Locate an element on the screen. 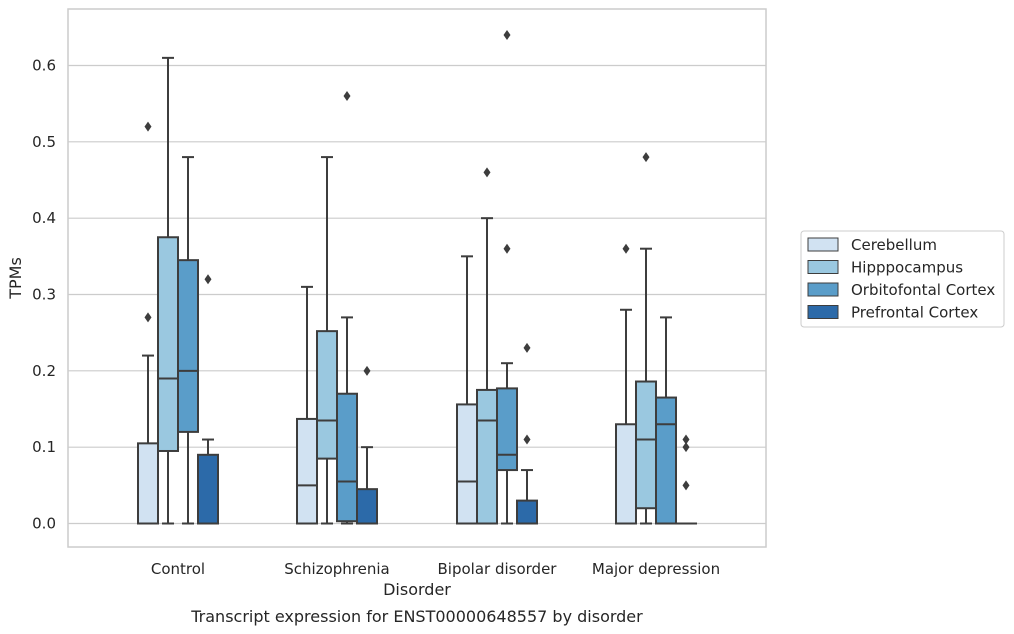 The image size is (1014, 634). legend-label-3: Prefrontal Cortex is located at coordinates (914, 313).